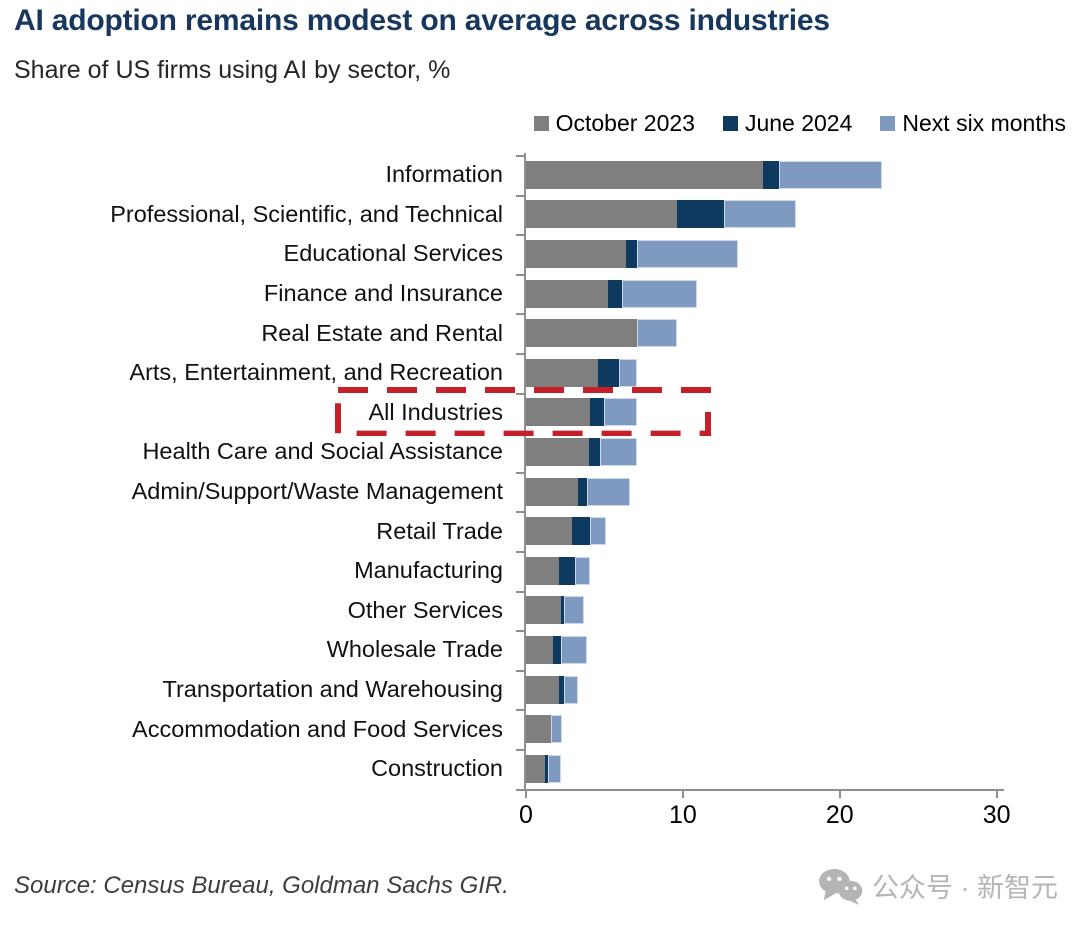 The width and height of the screenshot is (1080, 928). I want to click on x-axis-line, so click(764, 790).